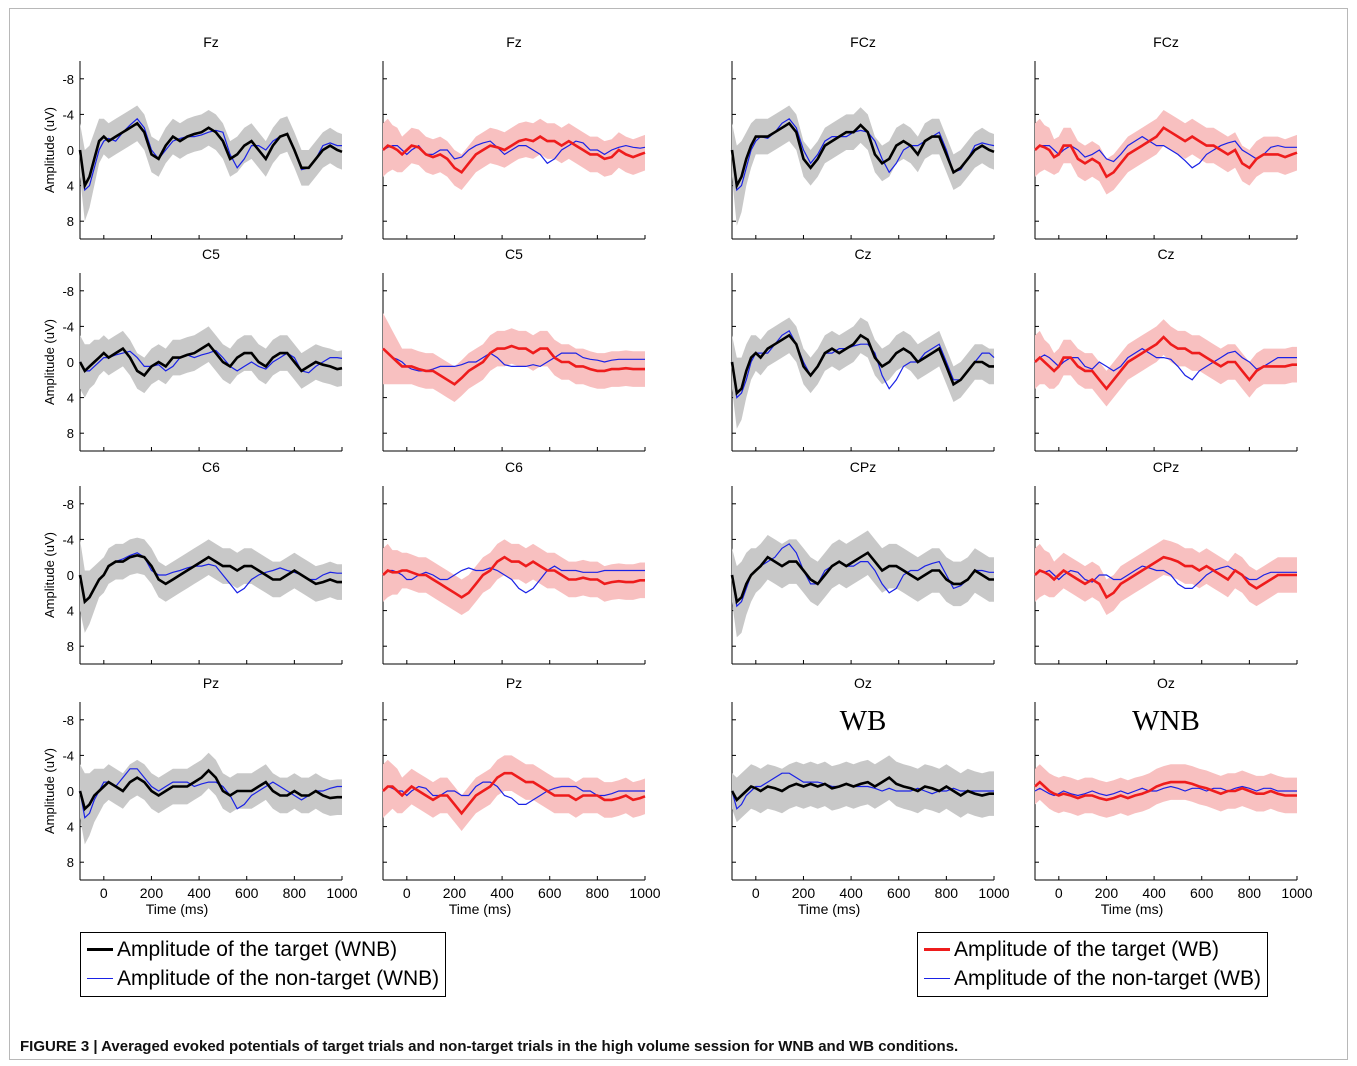 This screenshot has height=1066, width=1357. Describe the element at coordinates (1166, 577) in the screenshot. I see `band-cpz-wb` at that location.